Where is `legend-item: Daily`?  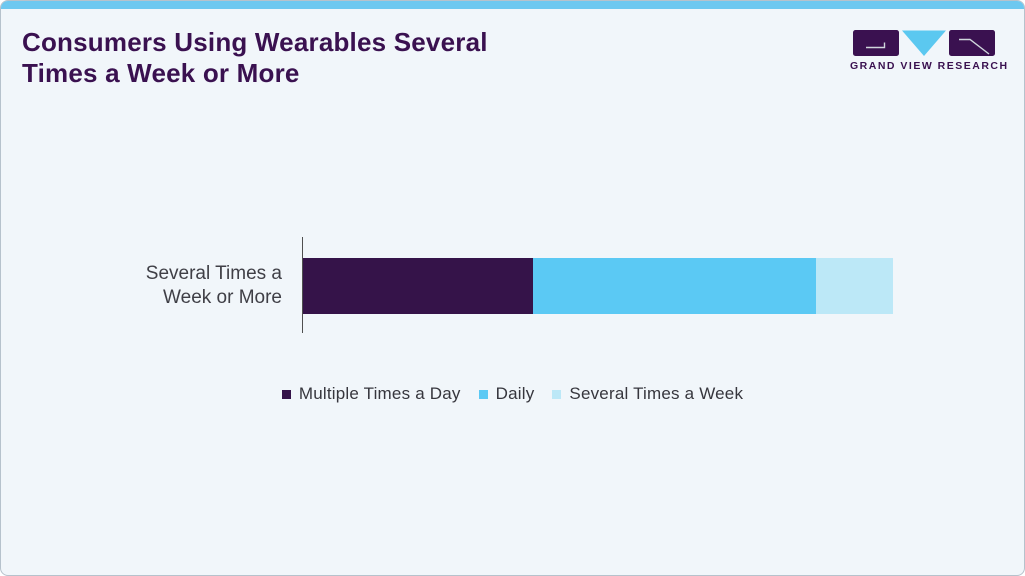
legend-item: Daily is located at coordinates (506, 394).